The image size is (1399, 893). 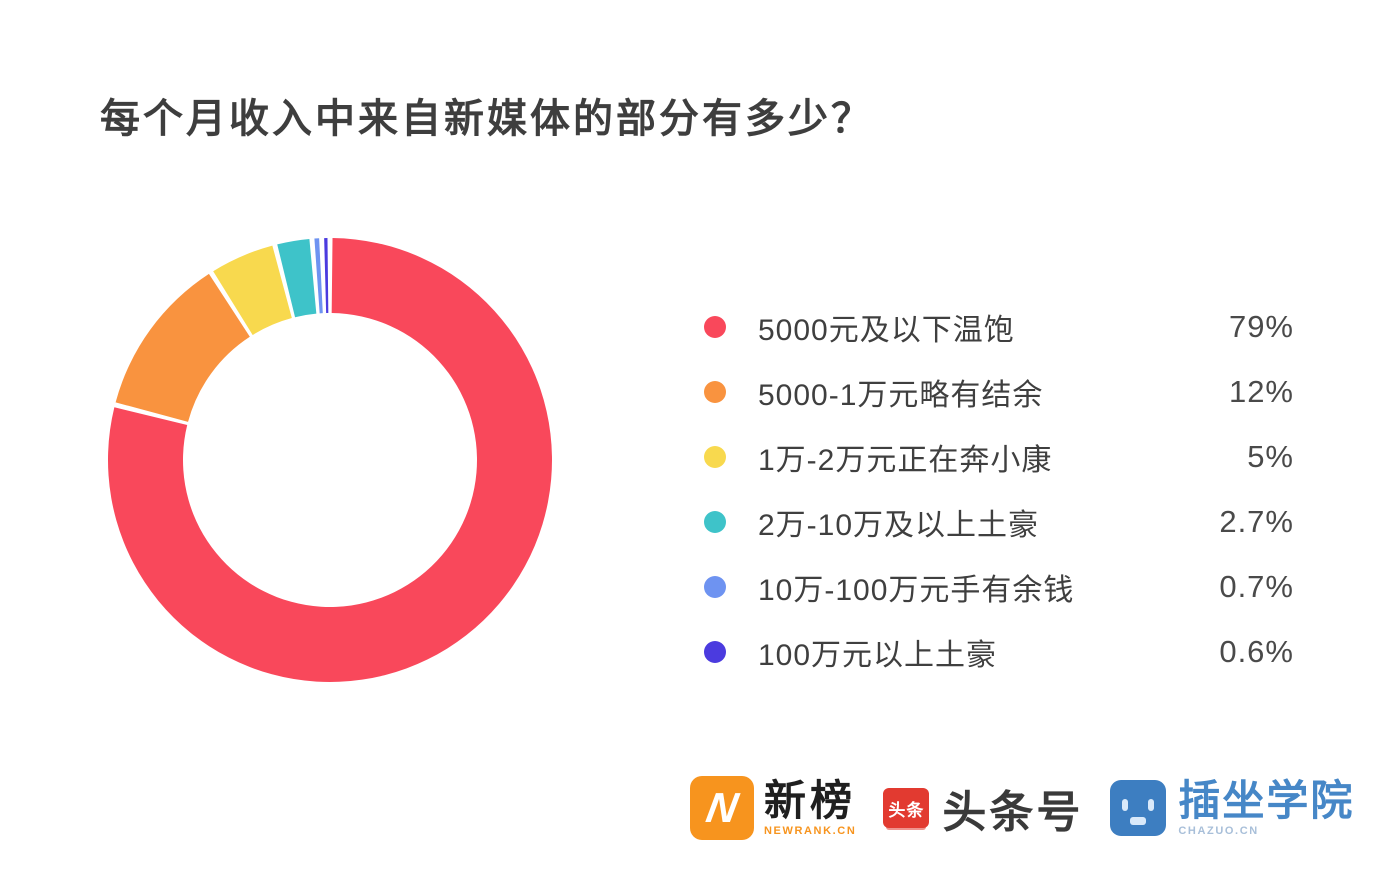 I want to click on legend-item: 2万-10万及以上土豪 2.7%, so click(x=999, y=521).